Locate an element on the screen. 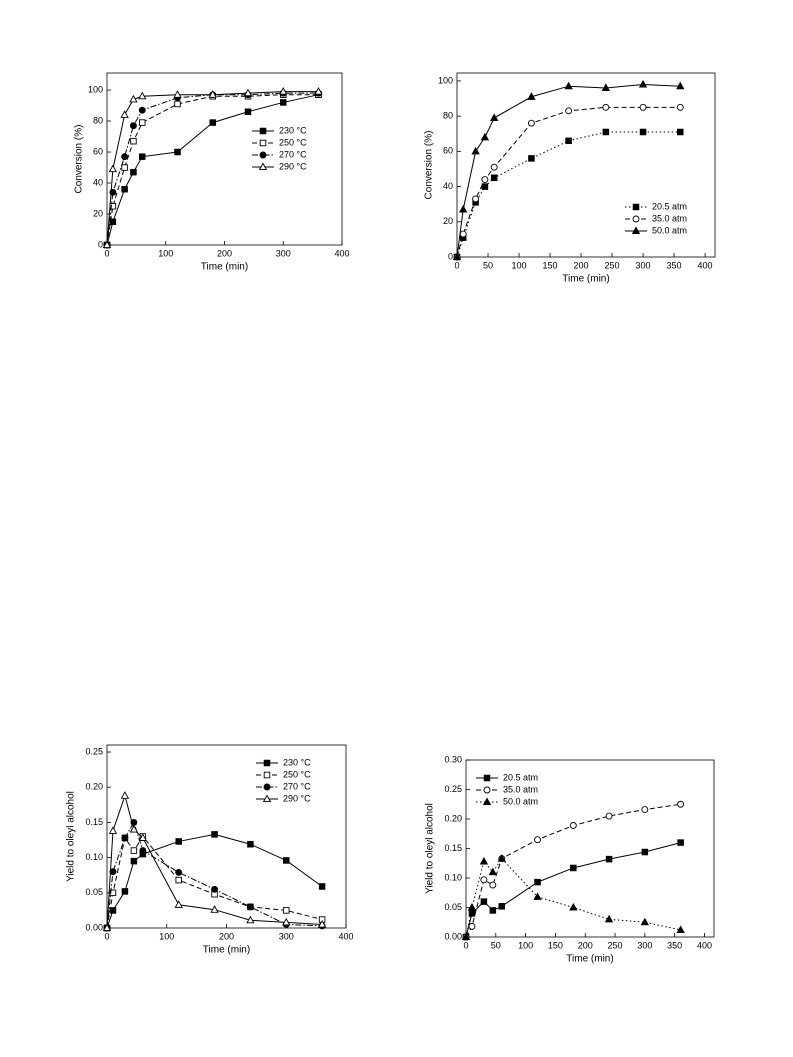 This screenshot has height=1057, width=793. y-tick-label: 0.10 is located at coordinates (94, 857).